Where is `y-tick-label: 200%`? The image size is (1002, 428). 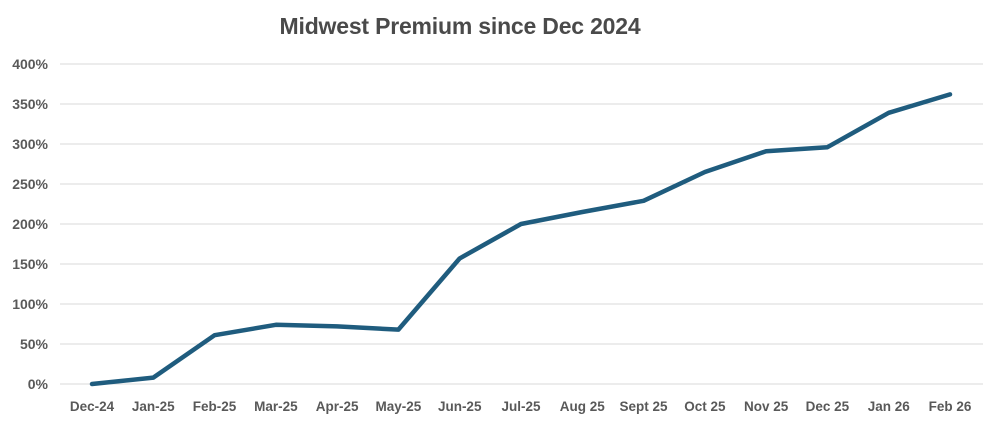 y-tick-label: 200% is located at coordinates (30, 224).